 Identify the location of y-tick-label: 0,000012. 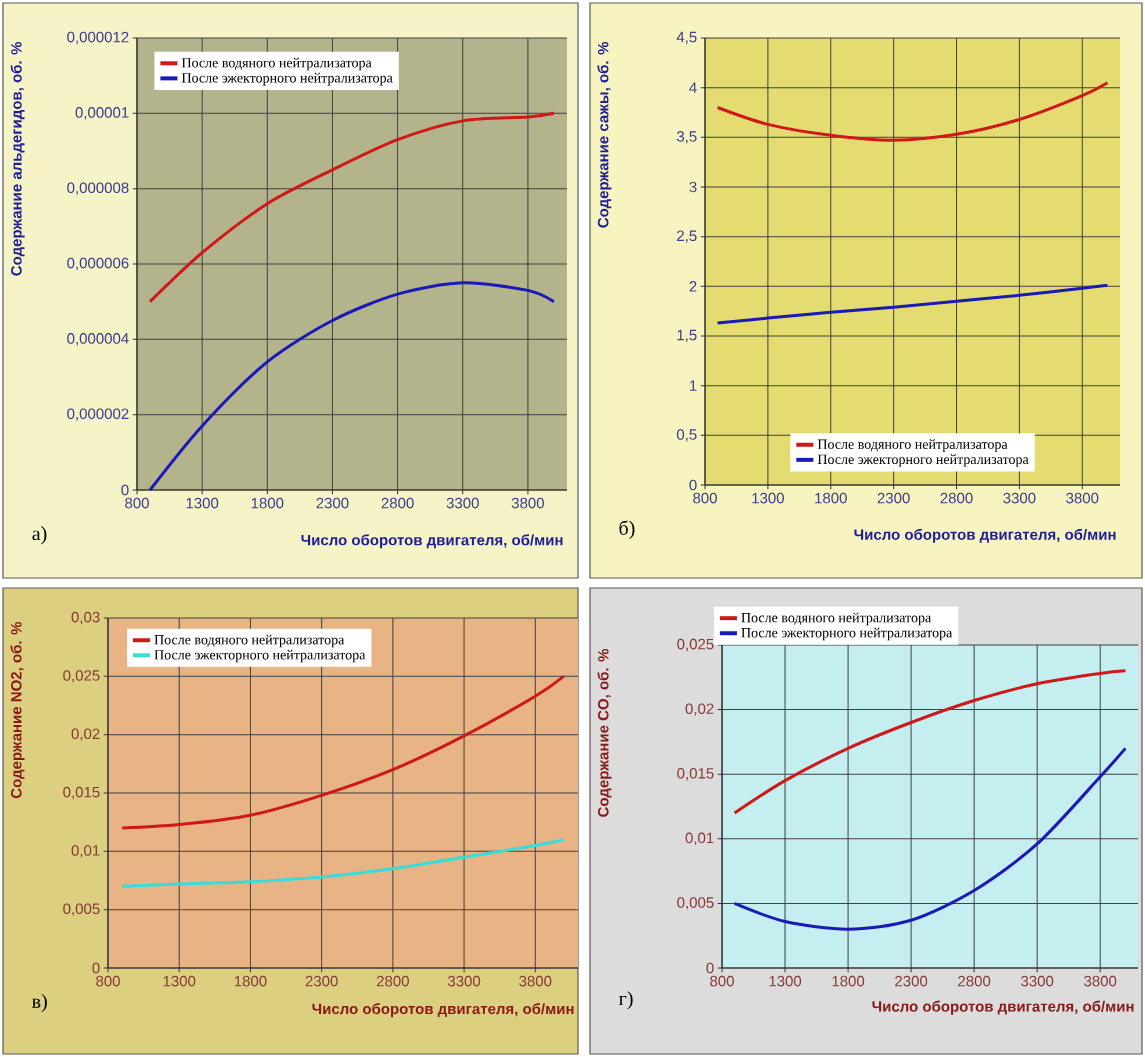
(98, 38).